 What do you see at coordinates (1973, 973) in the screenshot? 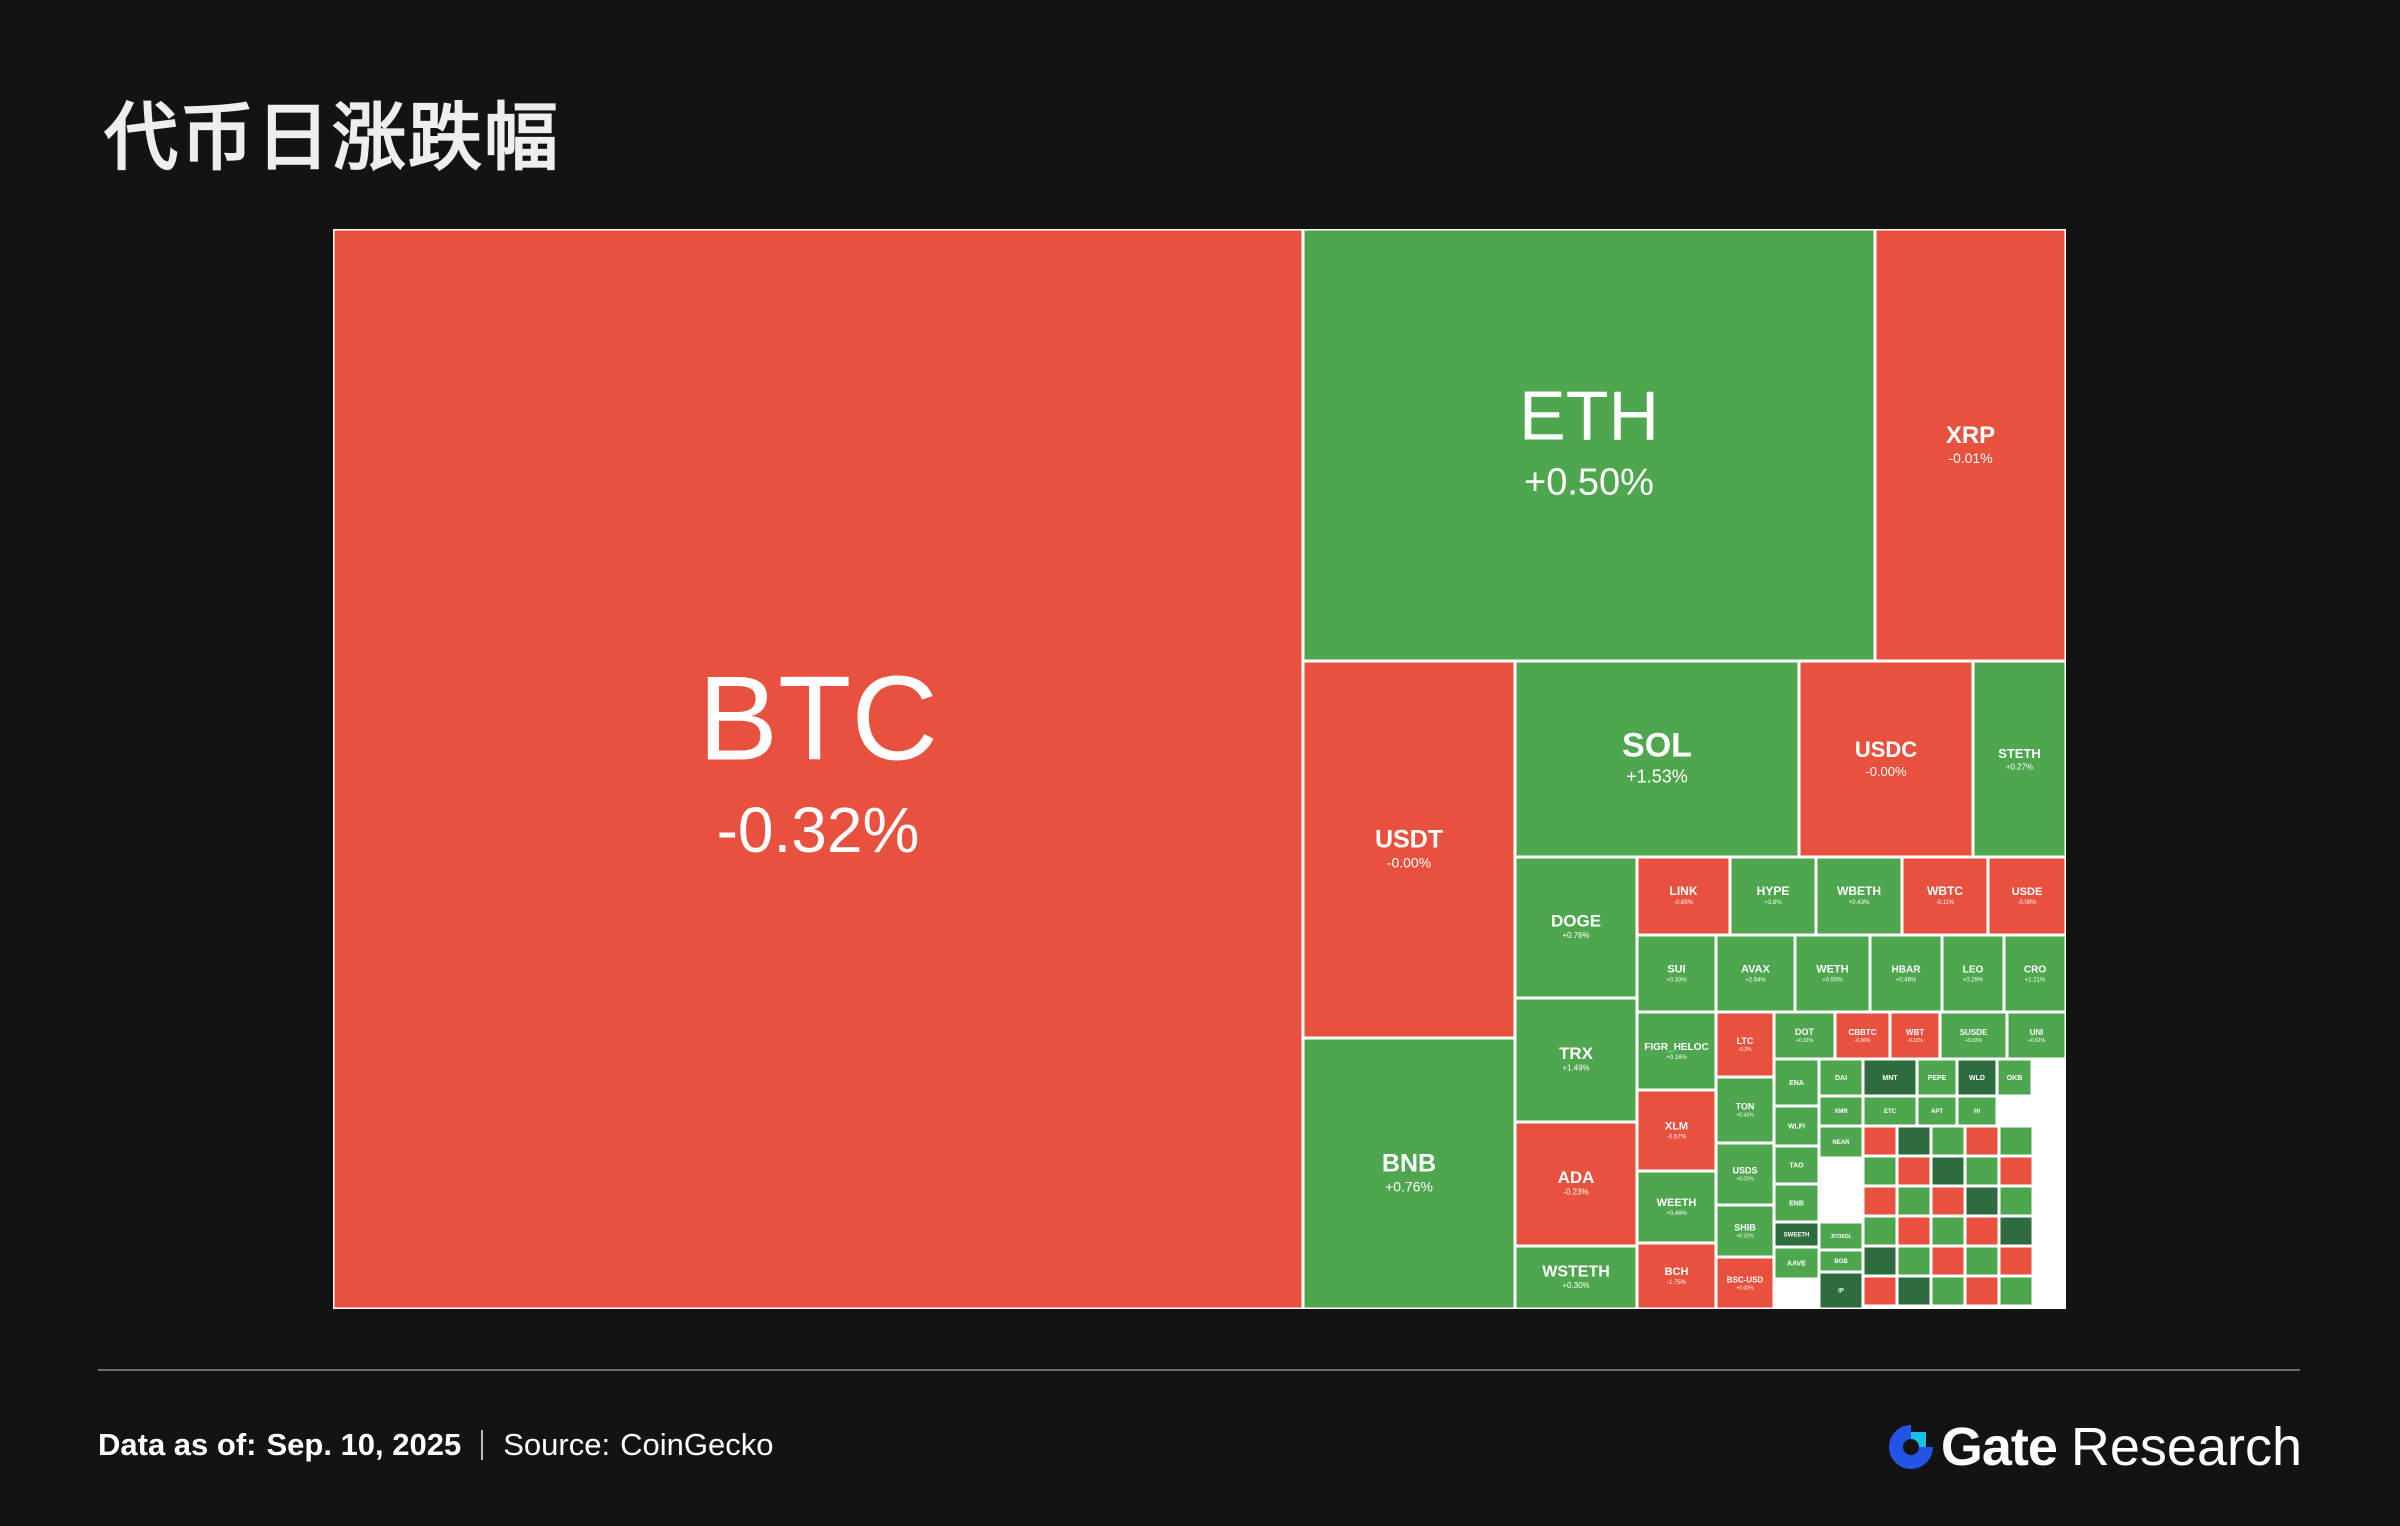
I see `tile-leo` at bounding box center [1973, 973].